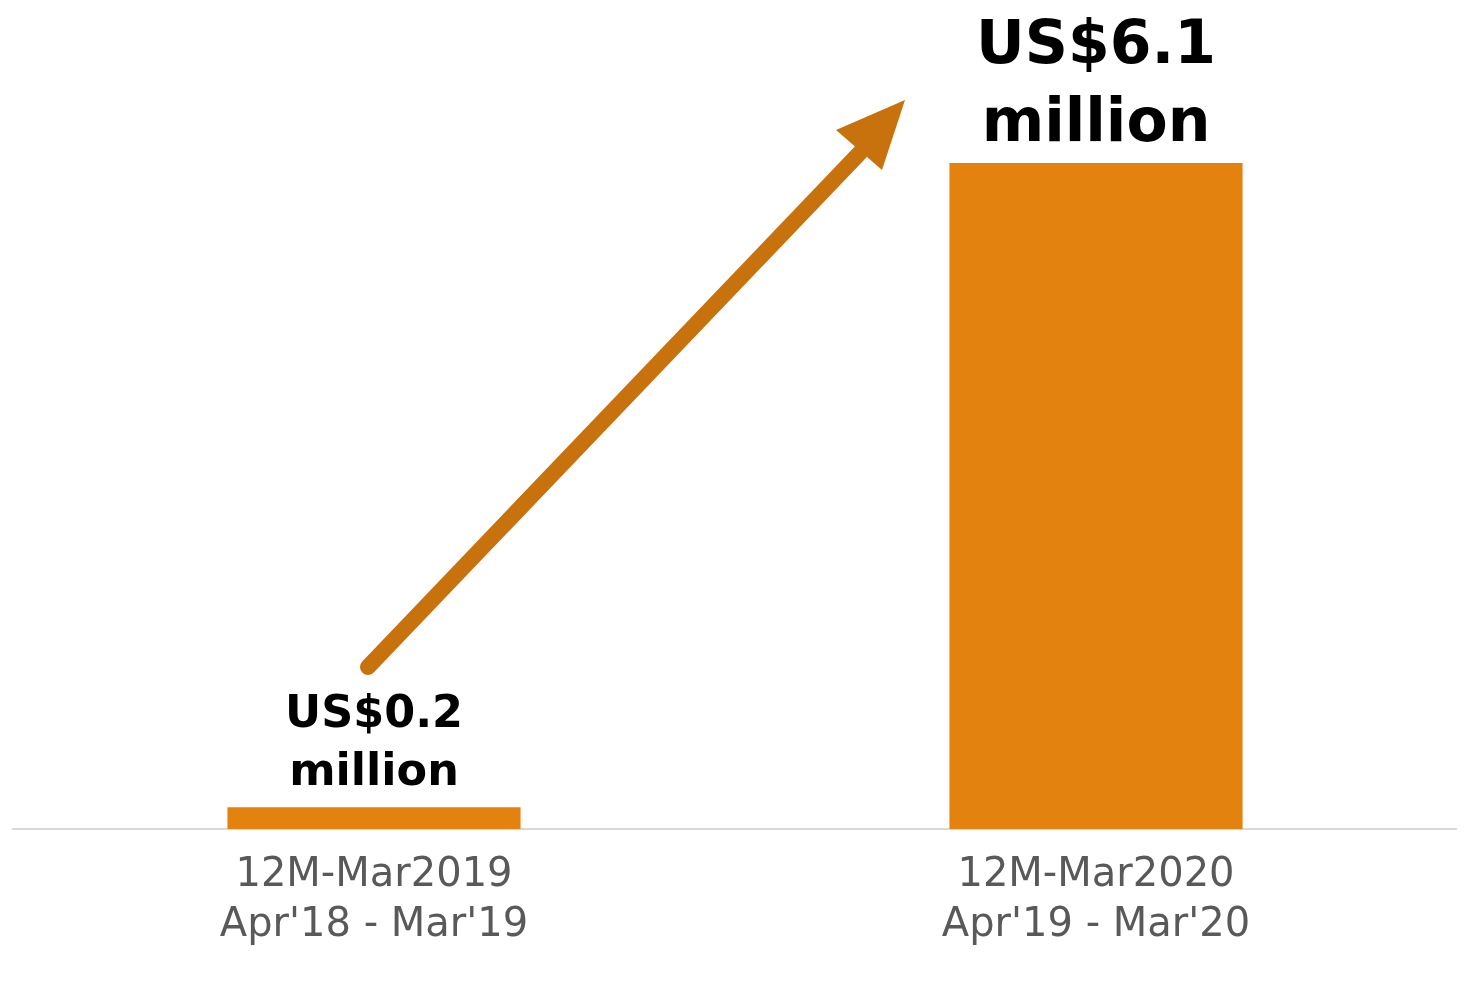 The height and width of the screenshot is (987, 1465). What do you see at coordinates (1096, 897) in the screenshot?
I see `x-tick-label: 12M-Mar2020 Apr'19 - Mar'20` at bounding box center [1096, 897].